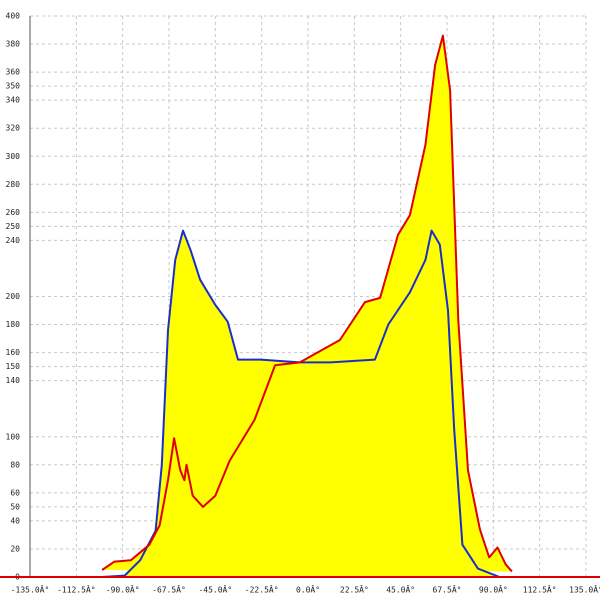  I want to click on y-tick-label: 360, so click(13, 72).